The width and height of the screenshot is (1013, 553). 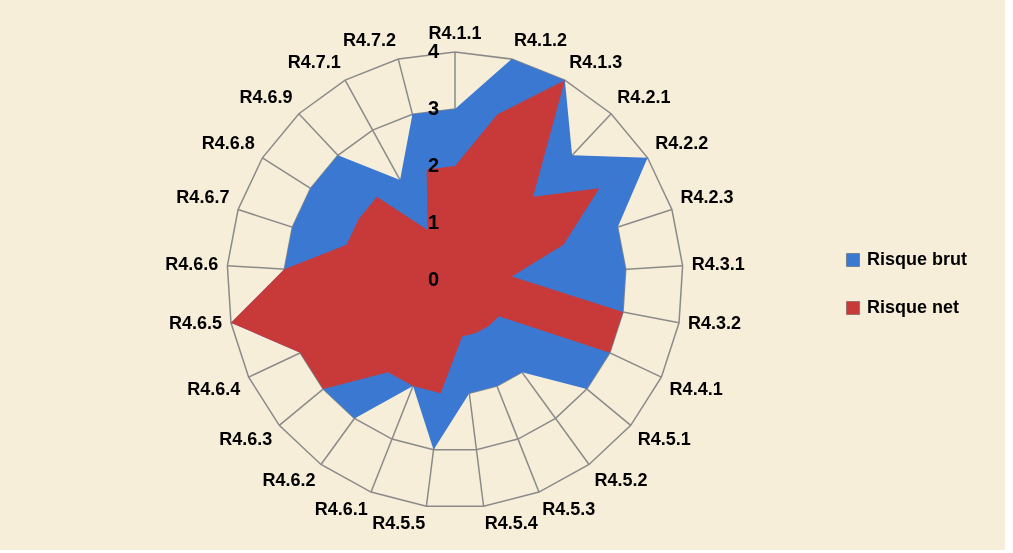 I want to click on y-tick-label: 0, so click(x=433, y=279).